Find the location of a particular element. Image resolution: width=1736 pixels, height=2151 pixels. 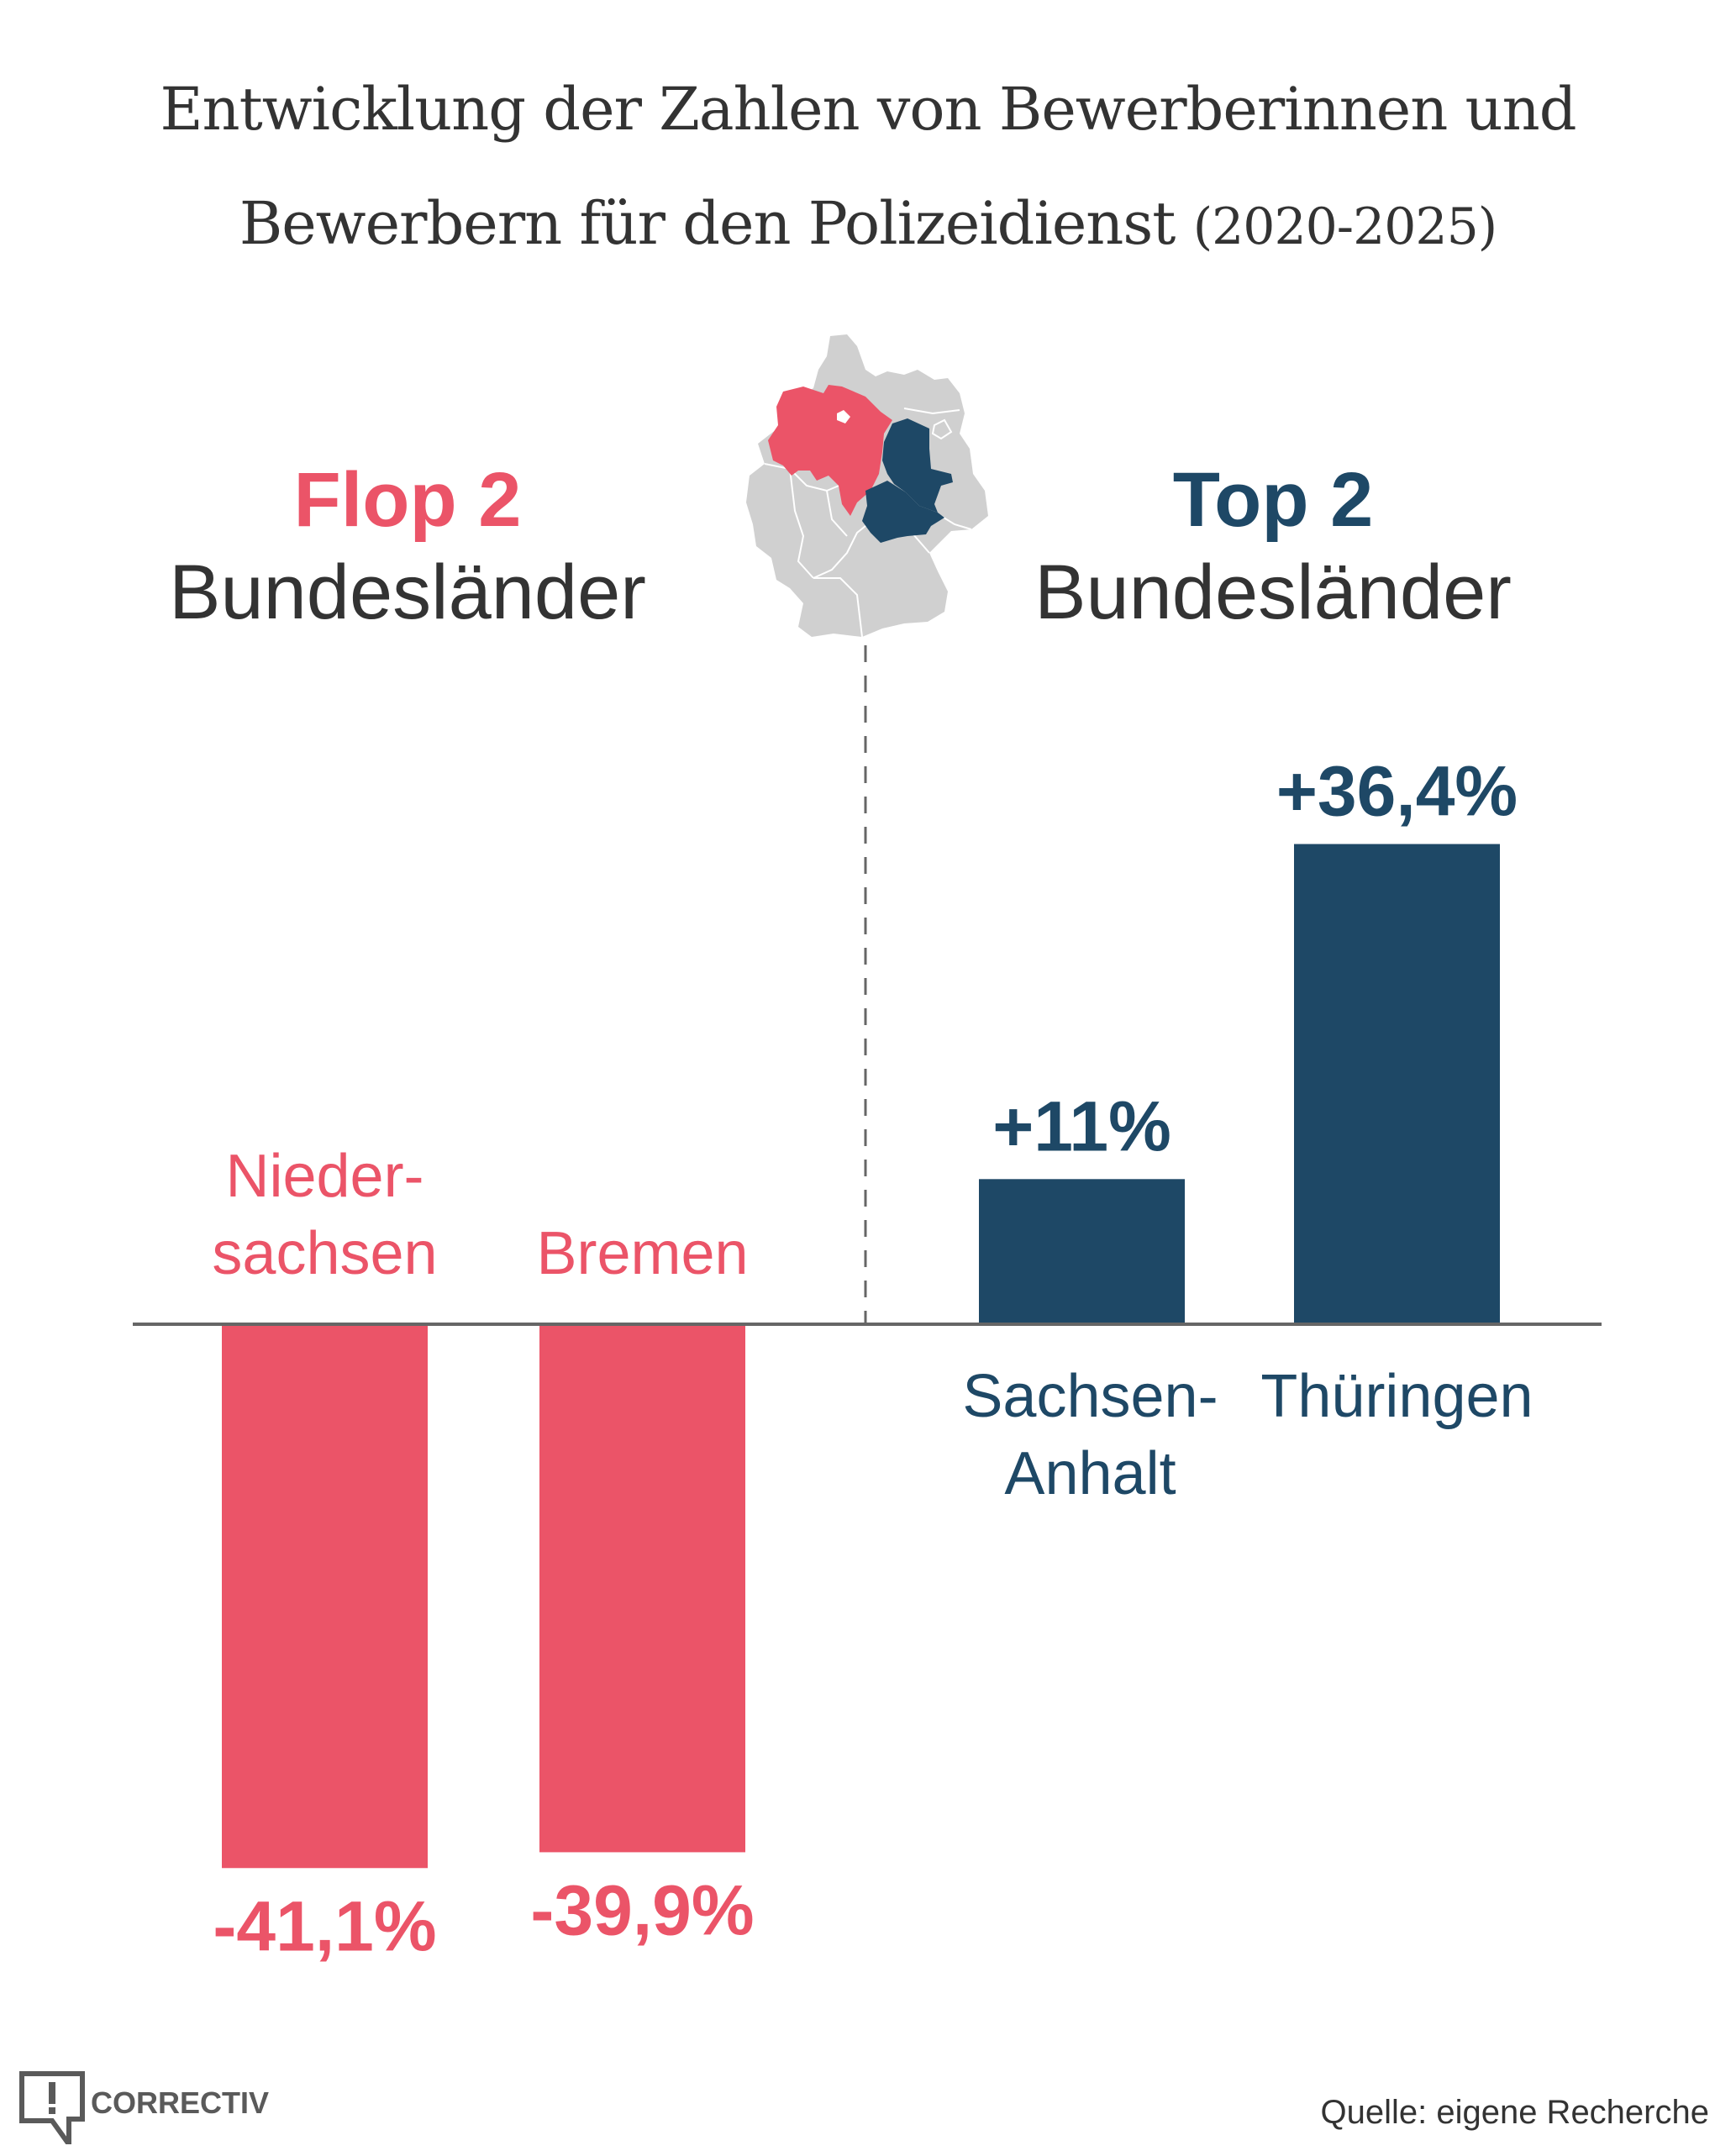

germany-map is located at coordinates (867, 486).